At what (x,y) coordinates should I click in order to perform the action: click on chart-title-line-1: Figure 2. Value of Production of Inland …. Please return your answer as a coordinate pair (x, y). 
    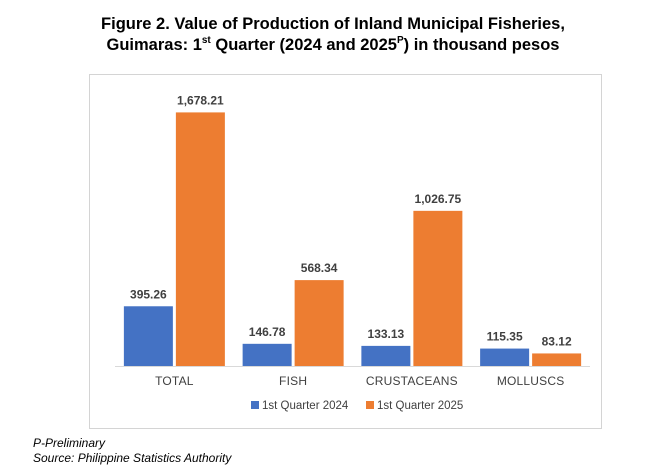
    Looking at the image, I should click on (333, 24).